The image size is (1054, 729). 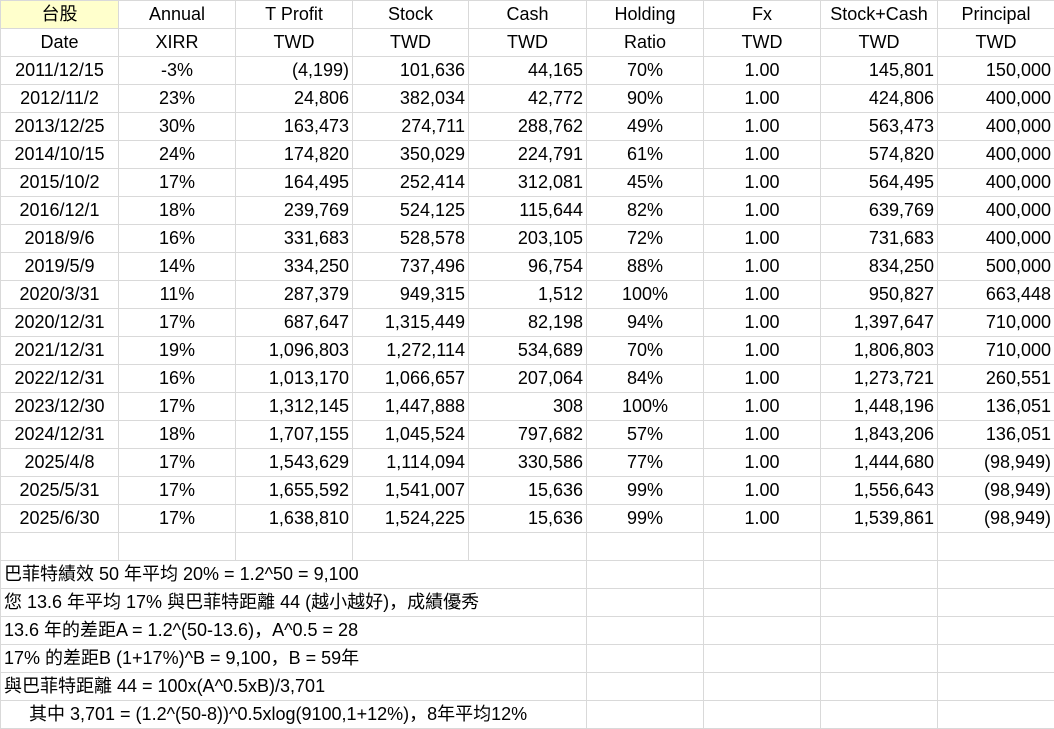 I want to click on table-cell: 737,496, so click(x=410, y=266).